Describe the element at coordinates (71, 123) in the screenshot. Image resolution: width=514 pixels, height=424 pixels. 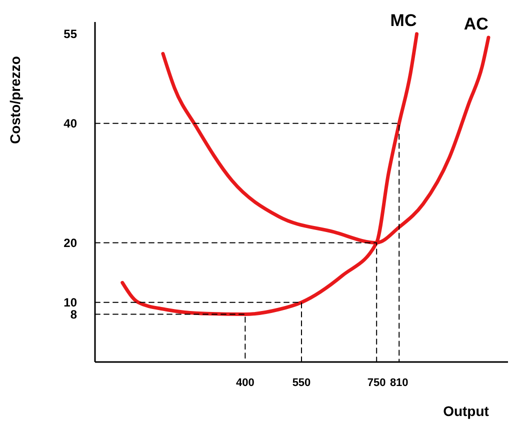
I see `y-tick-label: 40` at that location.